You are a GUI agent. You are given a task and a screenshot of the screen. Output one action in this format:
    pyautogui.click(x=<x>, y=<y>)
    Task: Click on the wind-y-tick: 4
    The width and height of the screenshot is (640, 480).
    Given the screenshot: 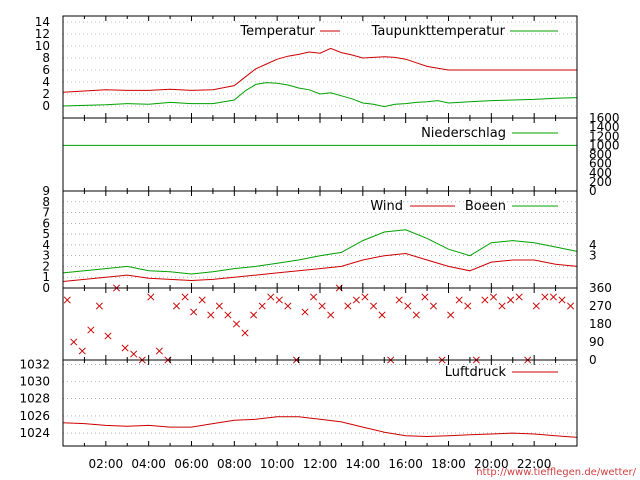 What is the action you would take?
    pyautogui.click(x=46, y=245)
    